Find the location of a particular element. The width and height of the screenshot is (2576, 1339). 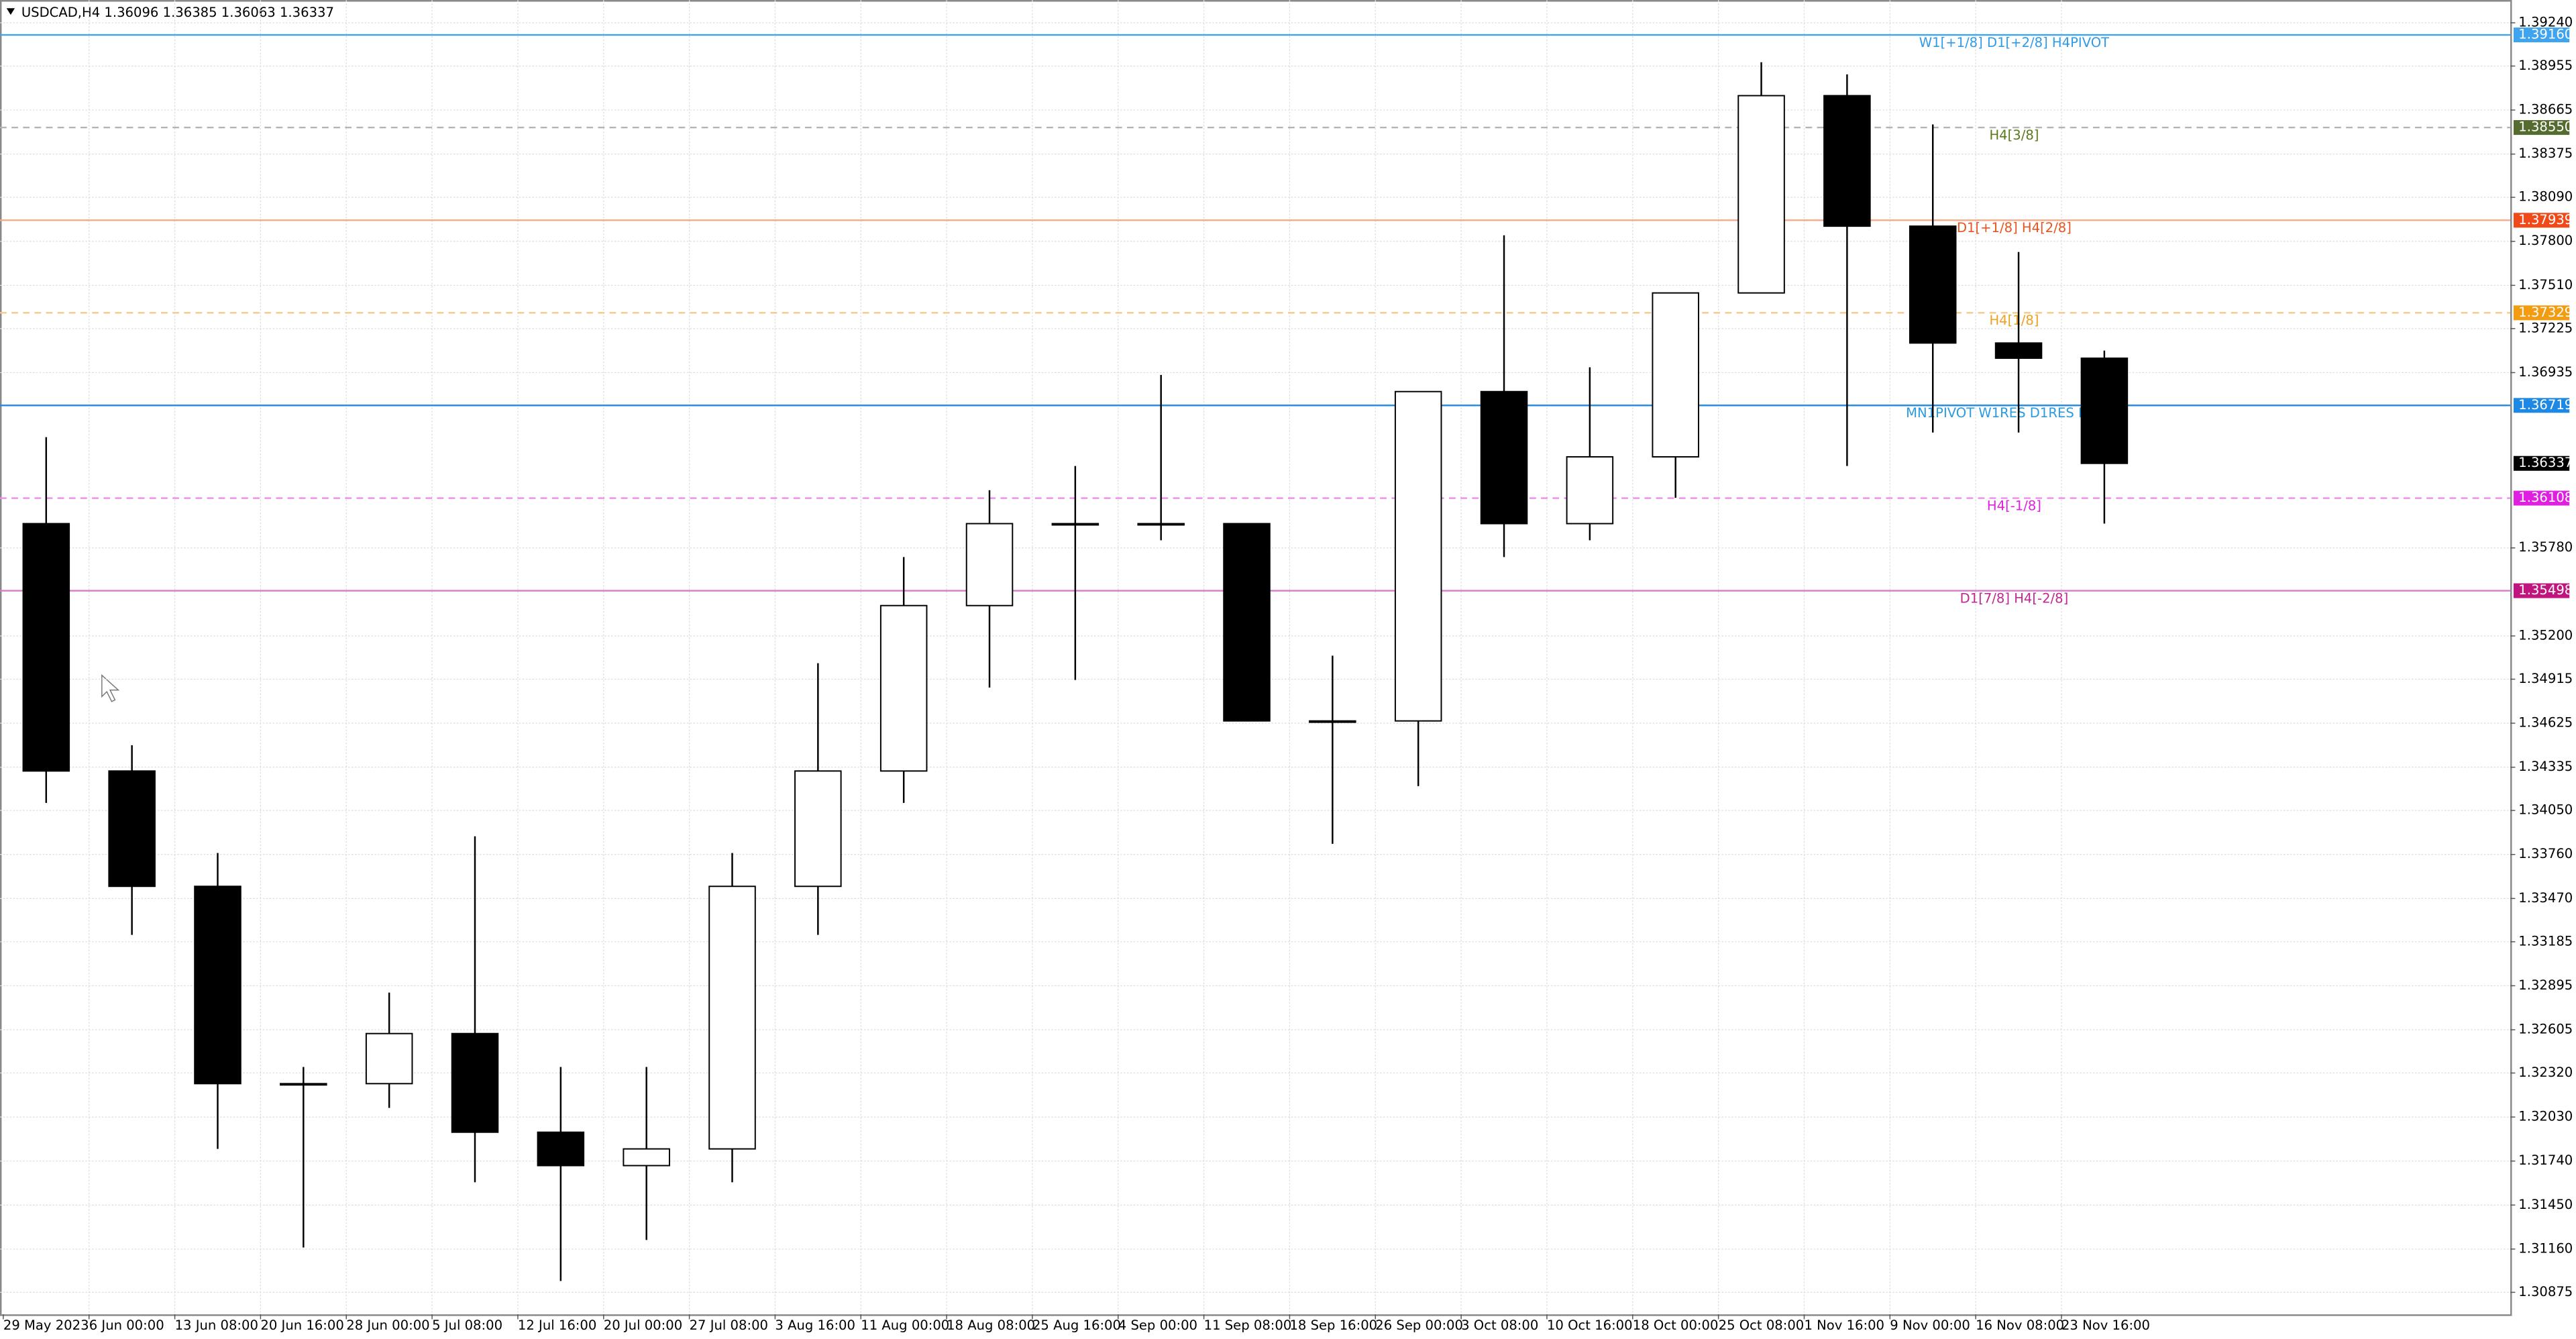

y-tick-label: 1.38955 is located at coordinates (2545, 65).